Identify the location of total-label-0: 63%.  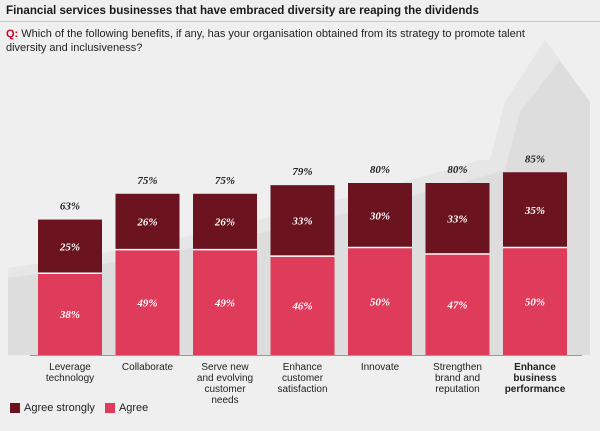
(70, 207).